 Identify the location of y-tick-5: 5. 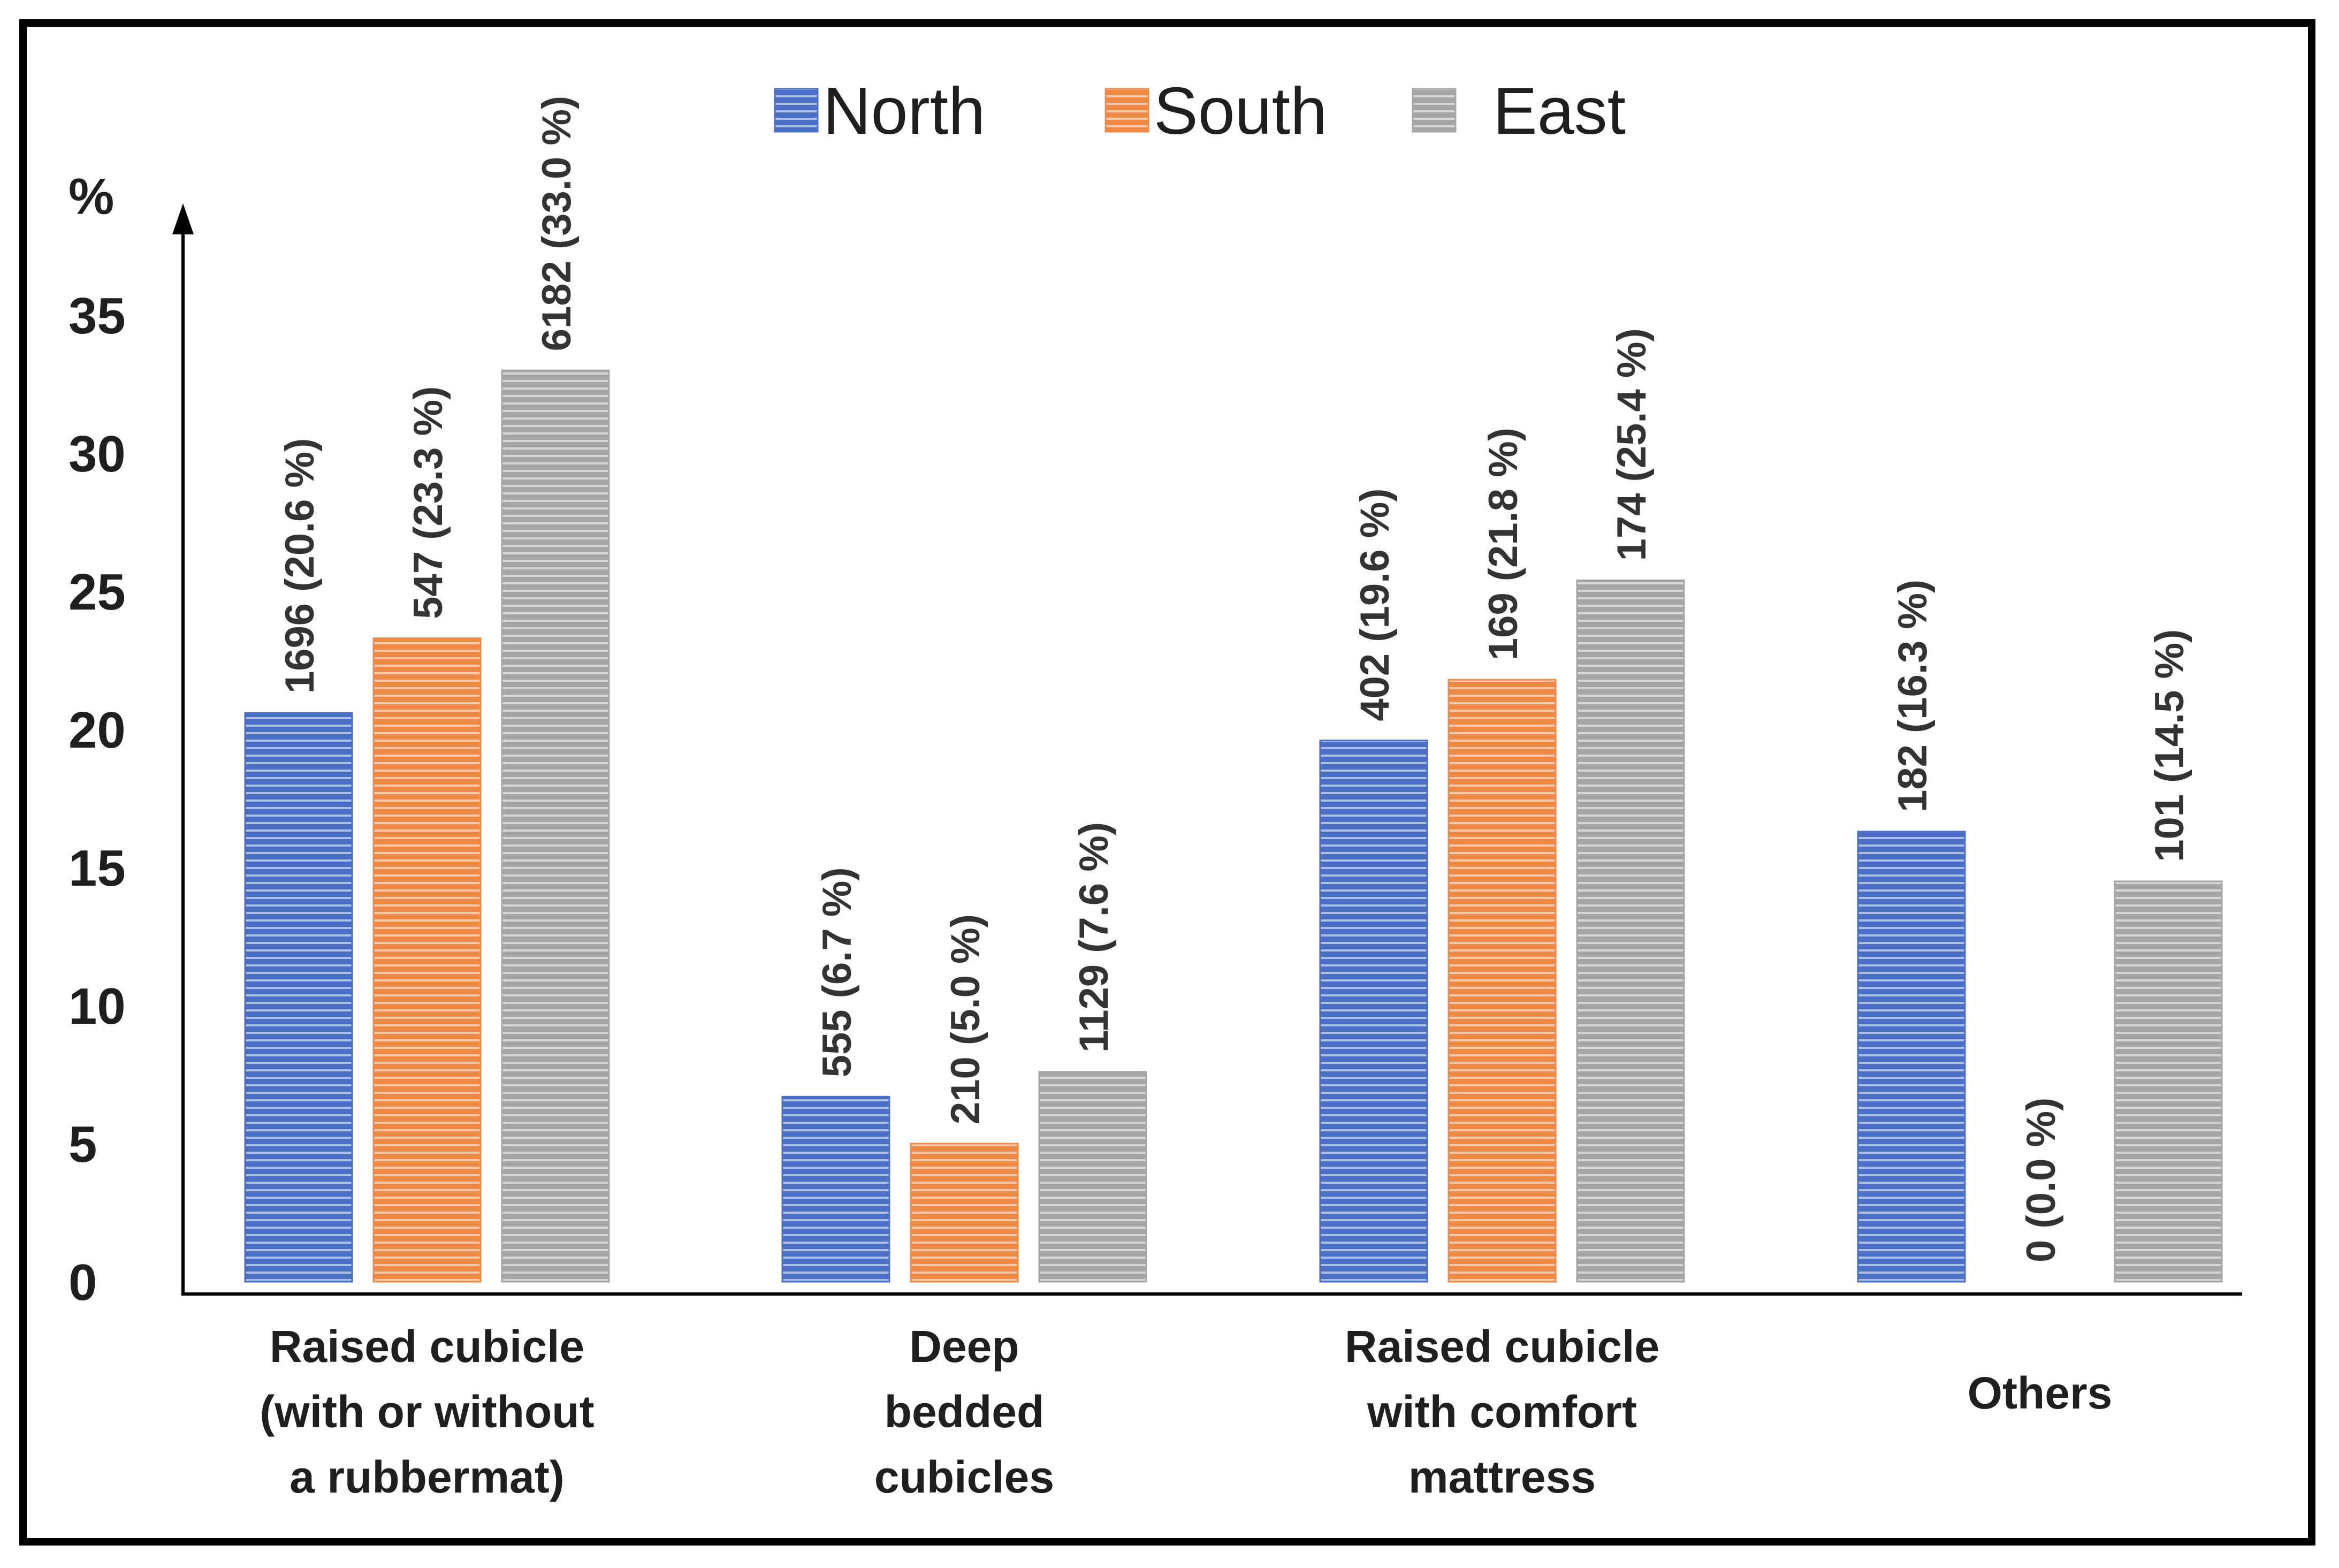
(82, 1144).